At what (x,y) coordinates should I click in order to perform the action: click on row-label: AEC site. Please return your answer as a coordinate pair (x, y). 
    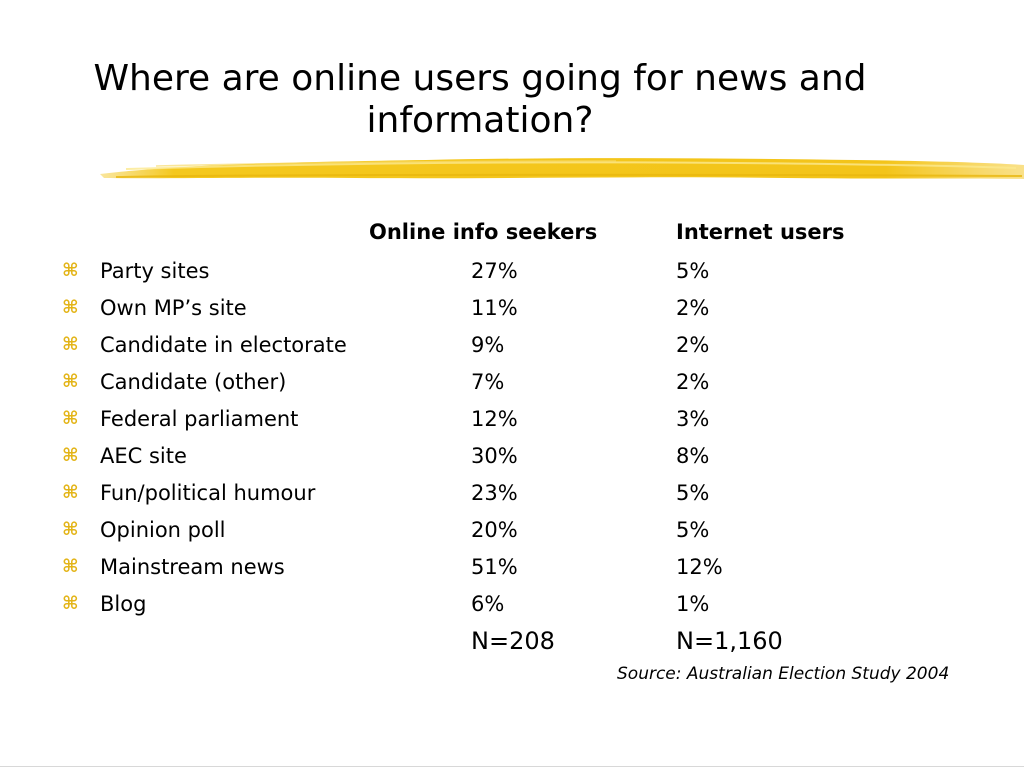
    Looking at the image, I should click on (143, 456).